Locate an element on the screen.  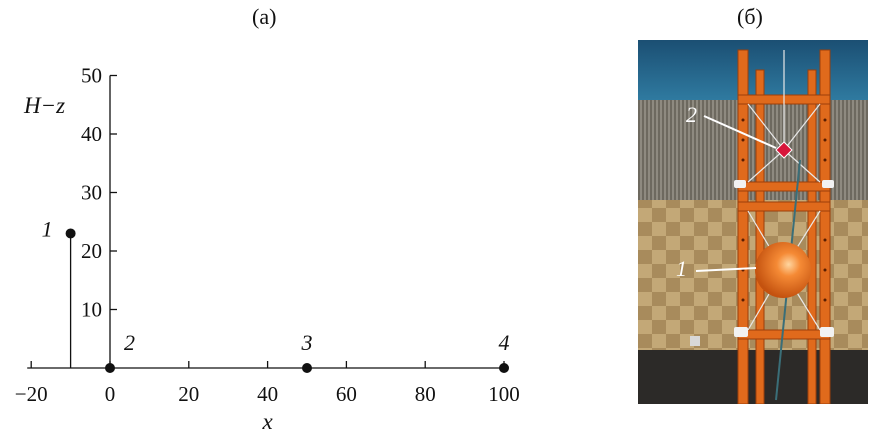
x-tick-label: 100 is located at coordinates (504, 394).